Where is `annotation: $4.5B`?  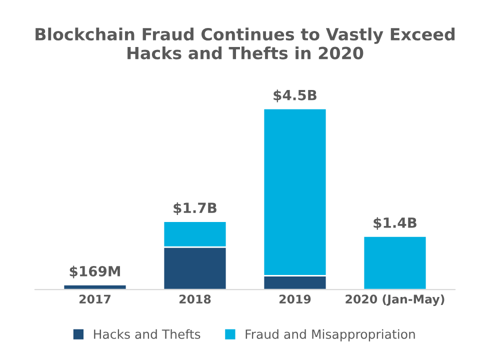 annotation: $4.5B is located at coordinates (295, 96).